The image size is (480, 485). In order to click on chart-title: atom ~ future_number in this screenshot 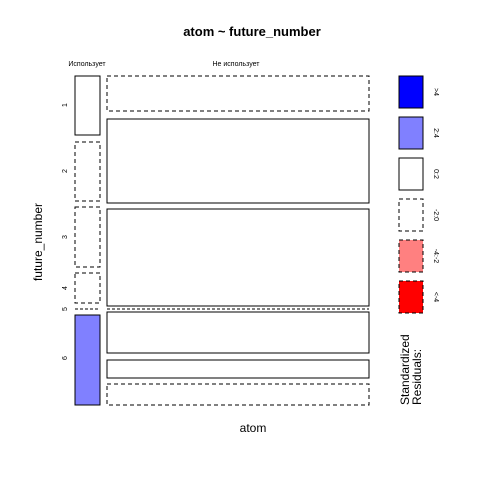, I will do `click(252, 31)`.